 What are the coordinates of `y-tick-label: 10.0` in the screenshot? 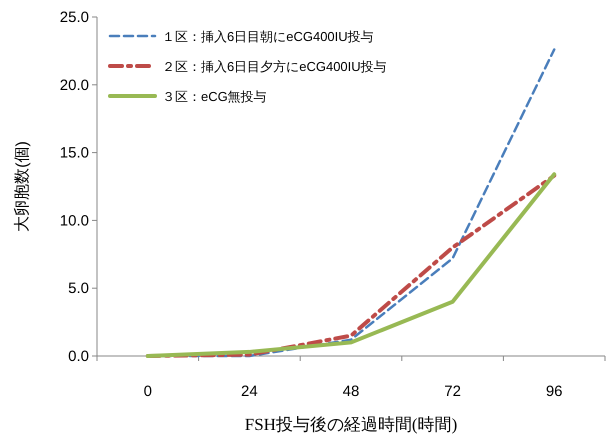 It's located at (74, 221).